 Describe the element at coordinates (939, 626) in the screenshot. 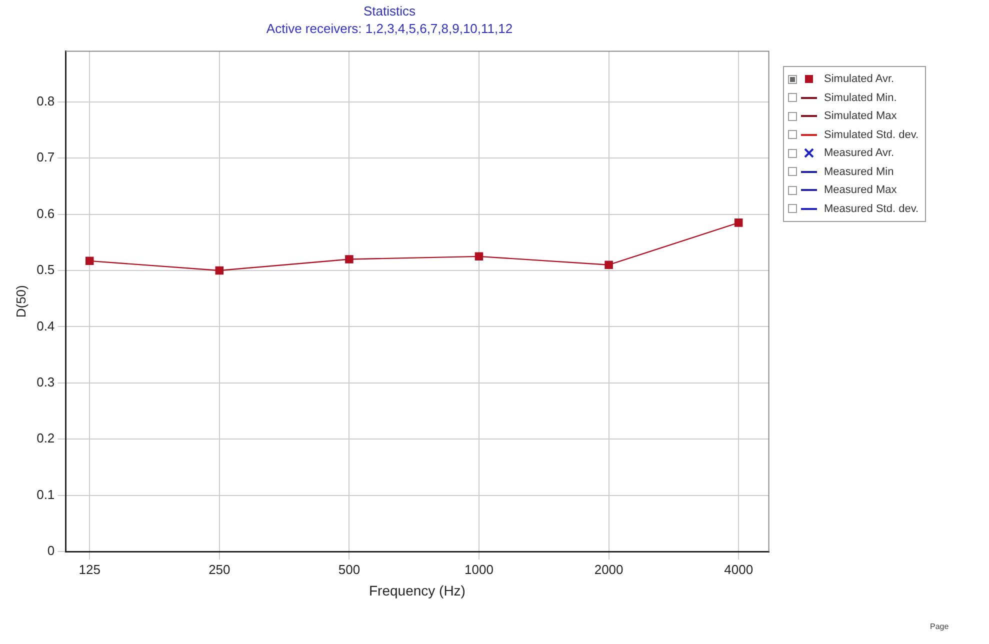

I see `text: Page` at that location.